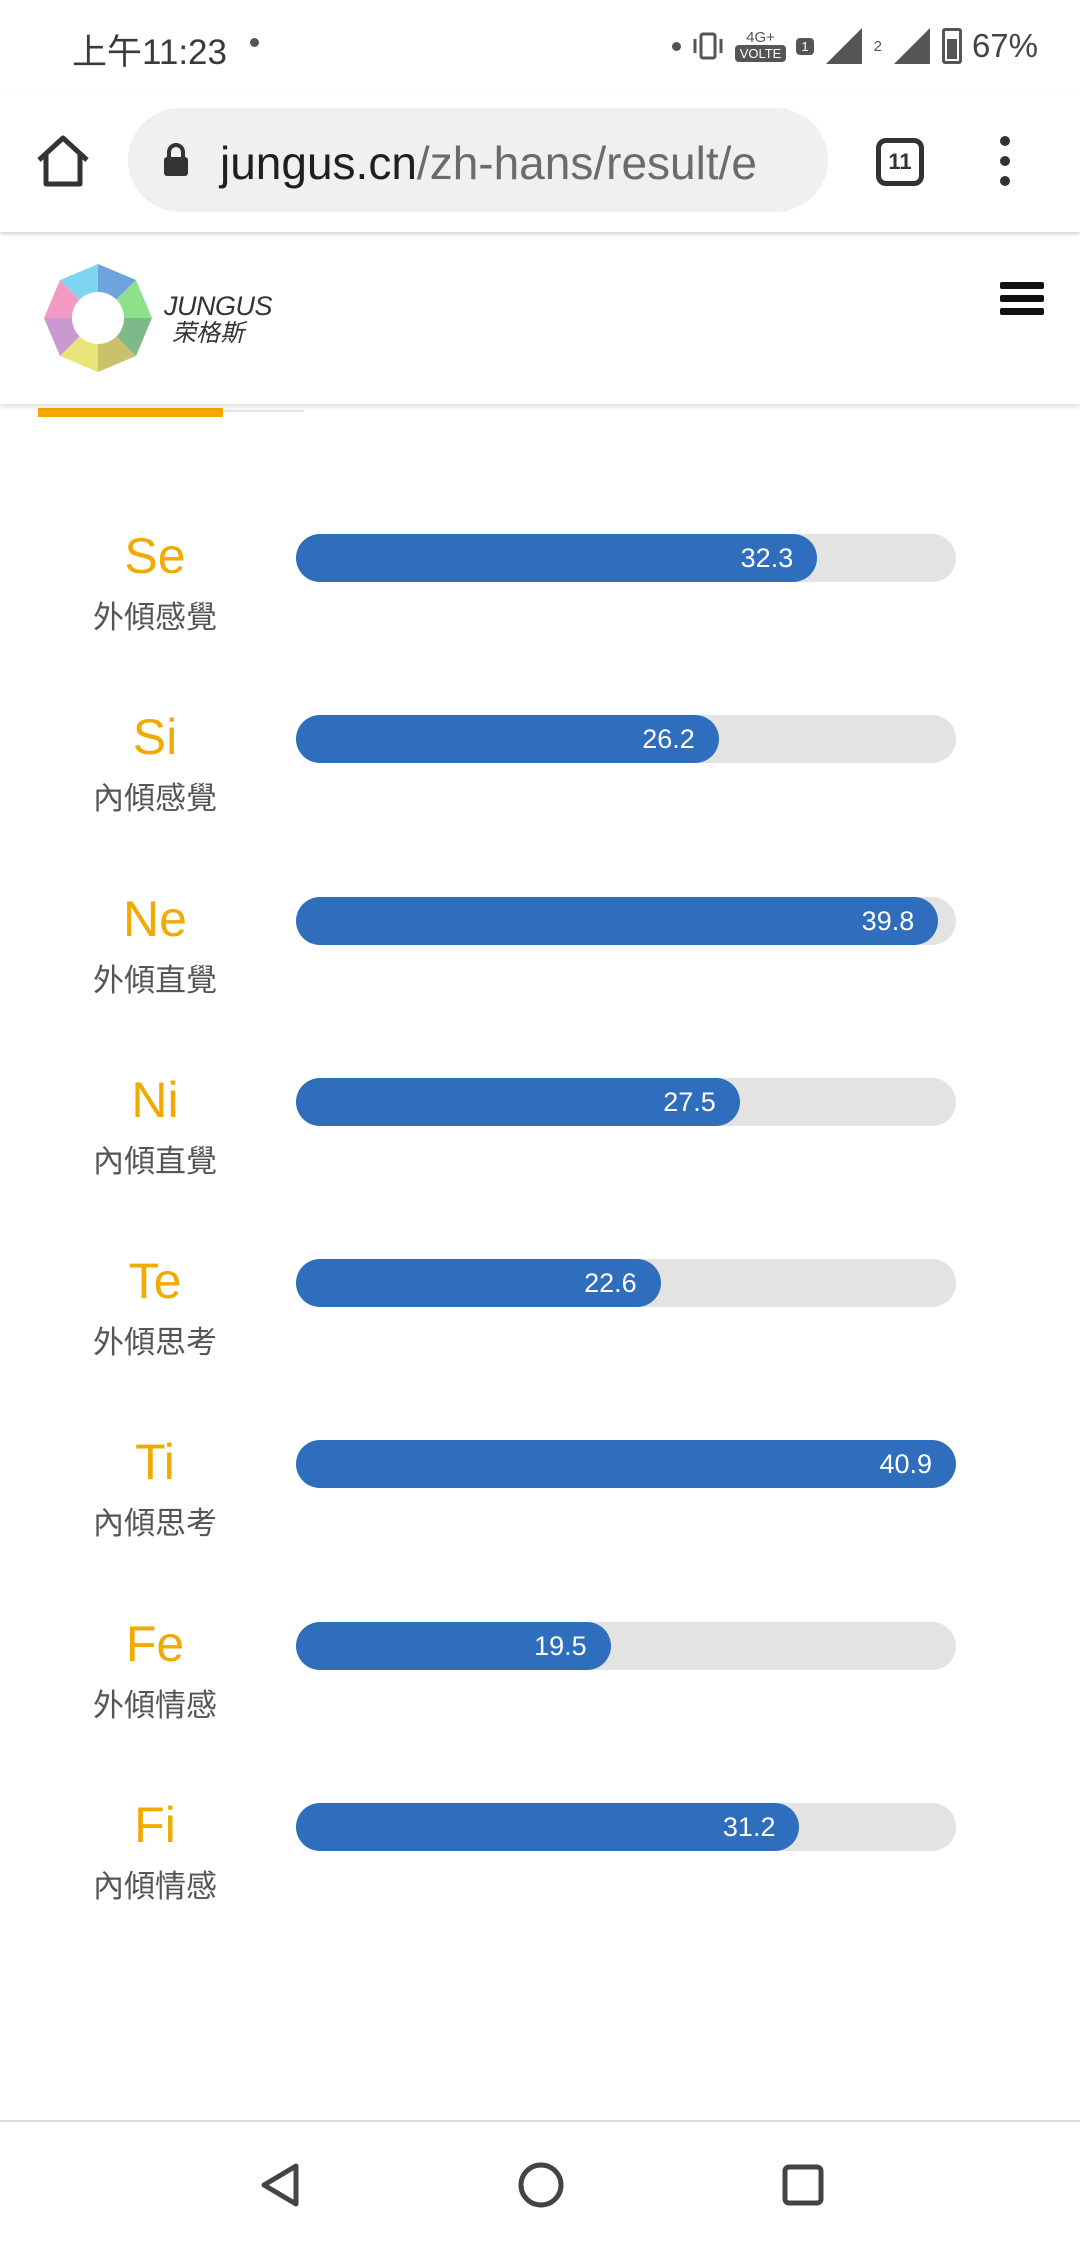 This screenshot has height=2248, width=1080. What do you see at coordinates (560, 1645) in the screenshot?
I see `score-value: 19.5` at bounding box center [560, 1645].